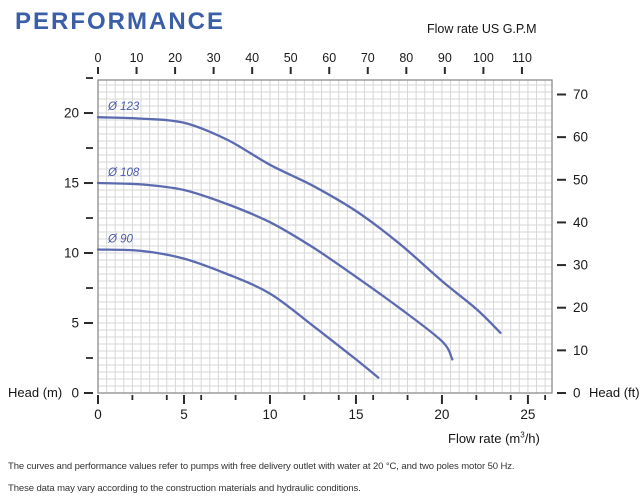  Describe the element at coordinates (35, 392) in the screenshot. I see `left-axis-label: Head (m)` at that location.